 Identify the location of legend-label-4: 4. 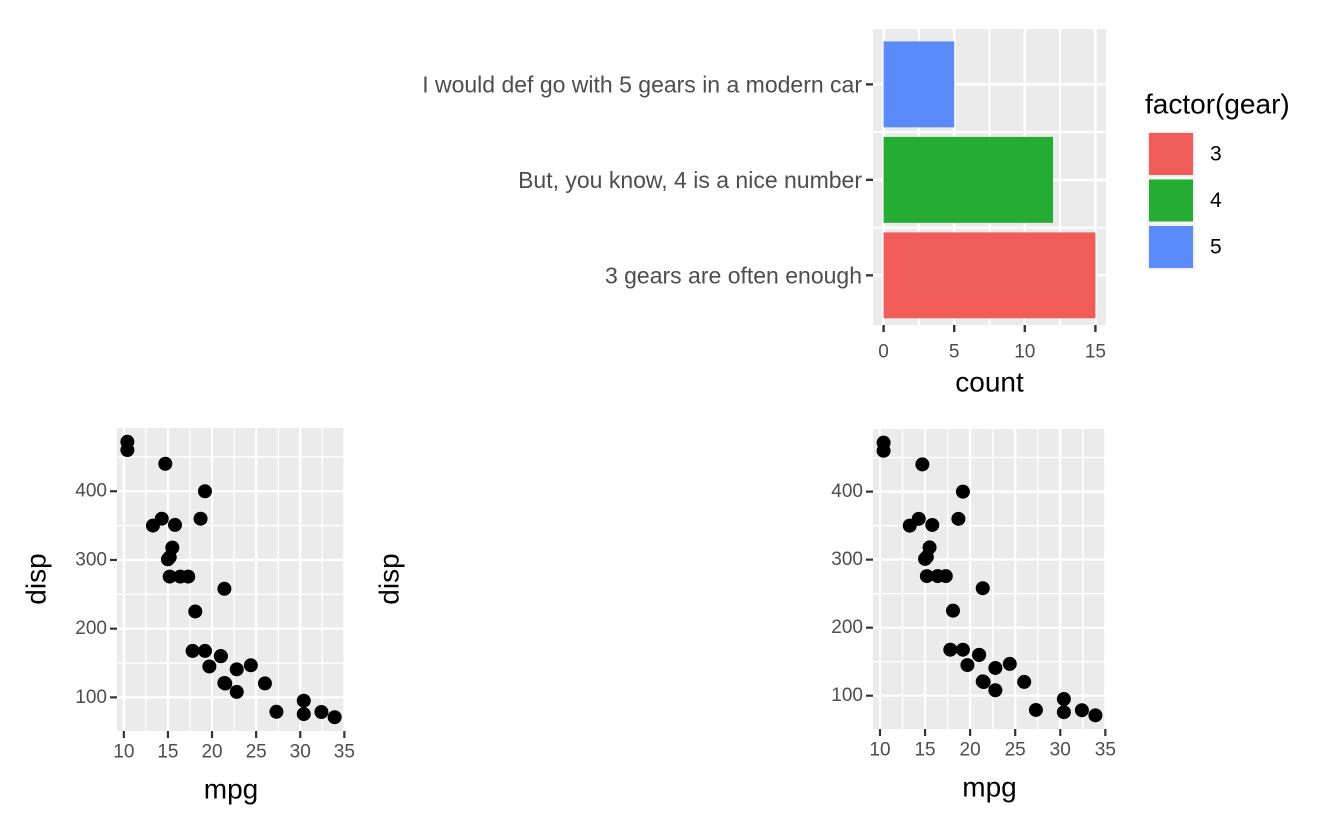
(1216, 200).